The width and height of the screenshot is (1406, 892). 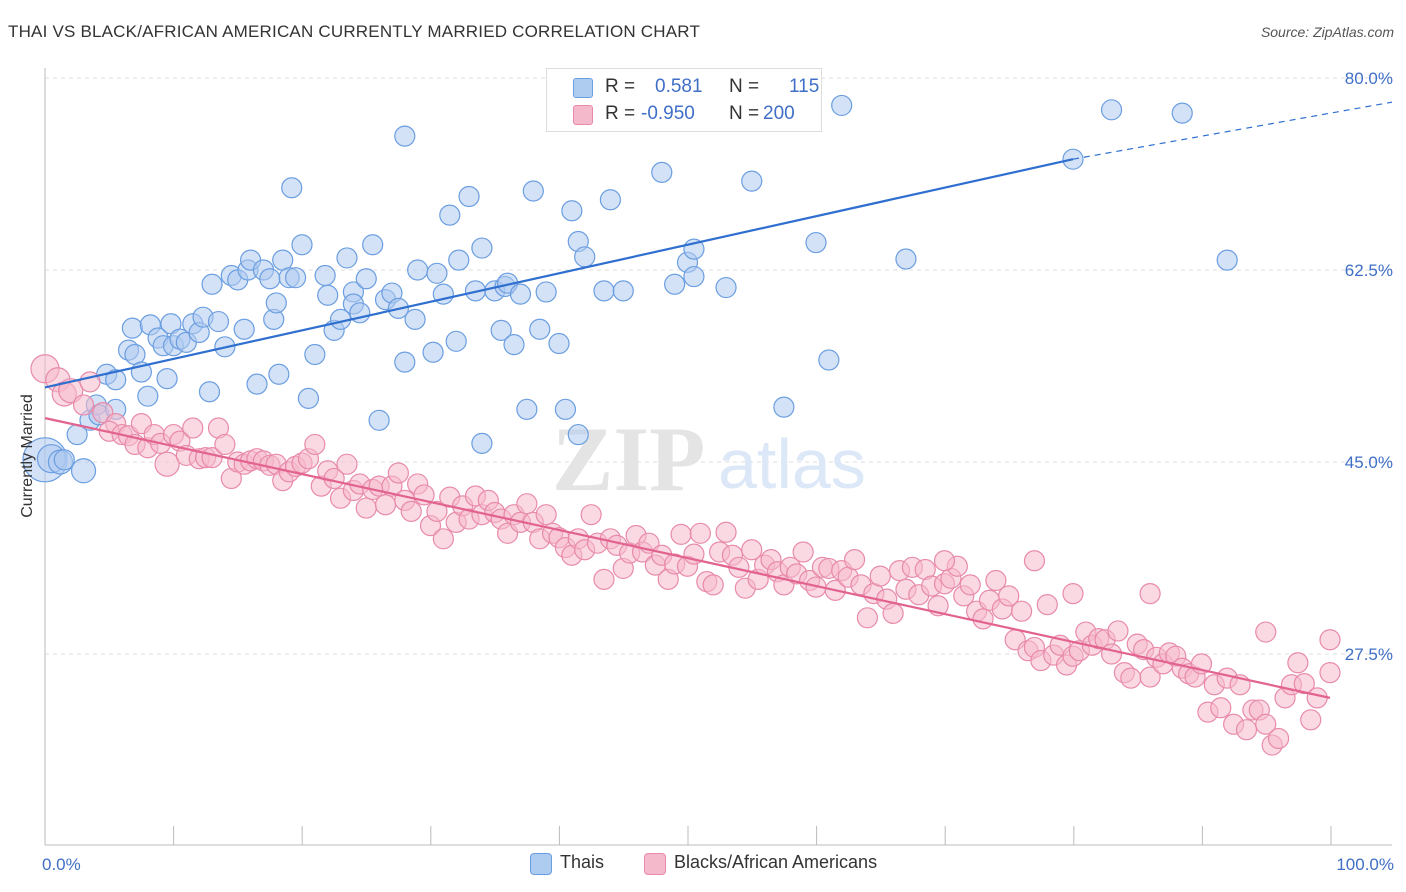 I want to click on thai-legend-label: Thais, so click(x=582, y=862).